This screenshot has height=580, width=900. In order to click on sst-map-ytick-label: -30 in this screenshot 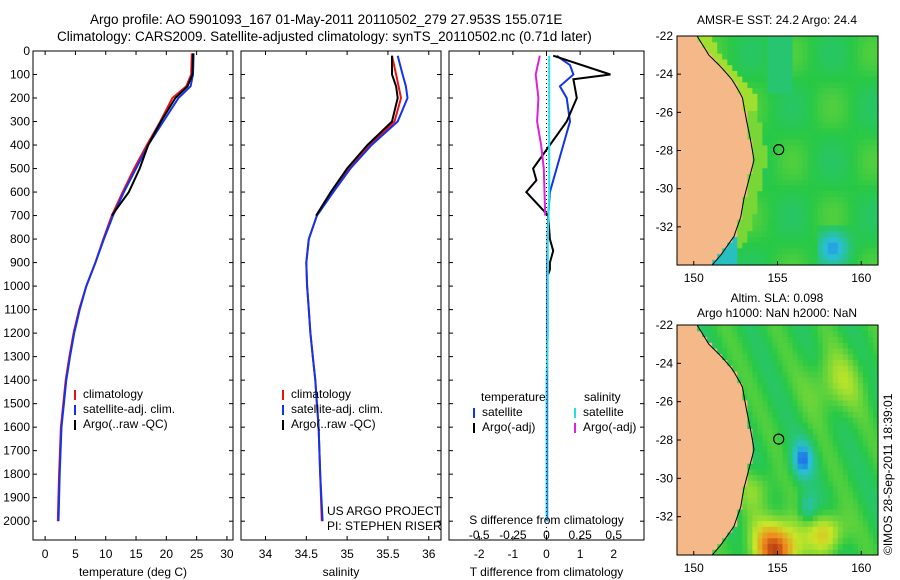, I will do `click(665, 189)`.